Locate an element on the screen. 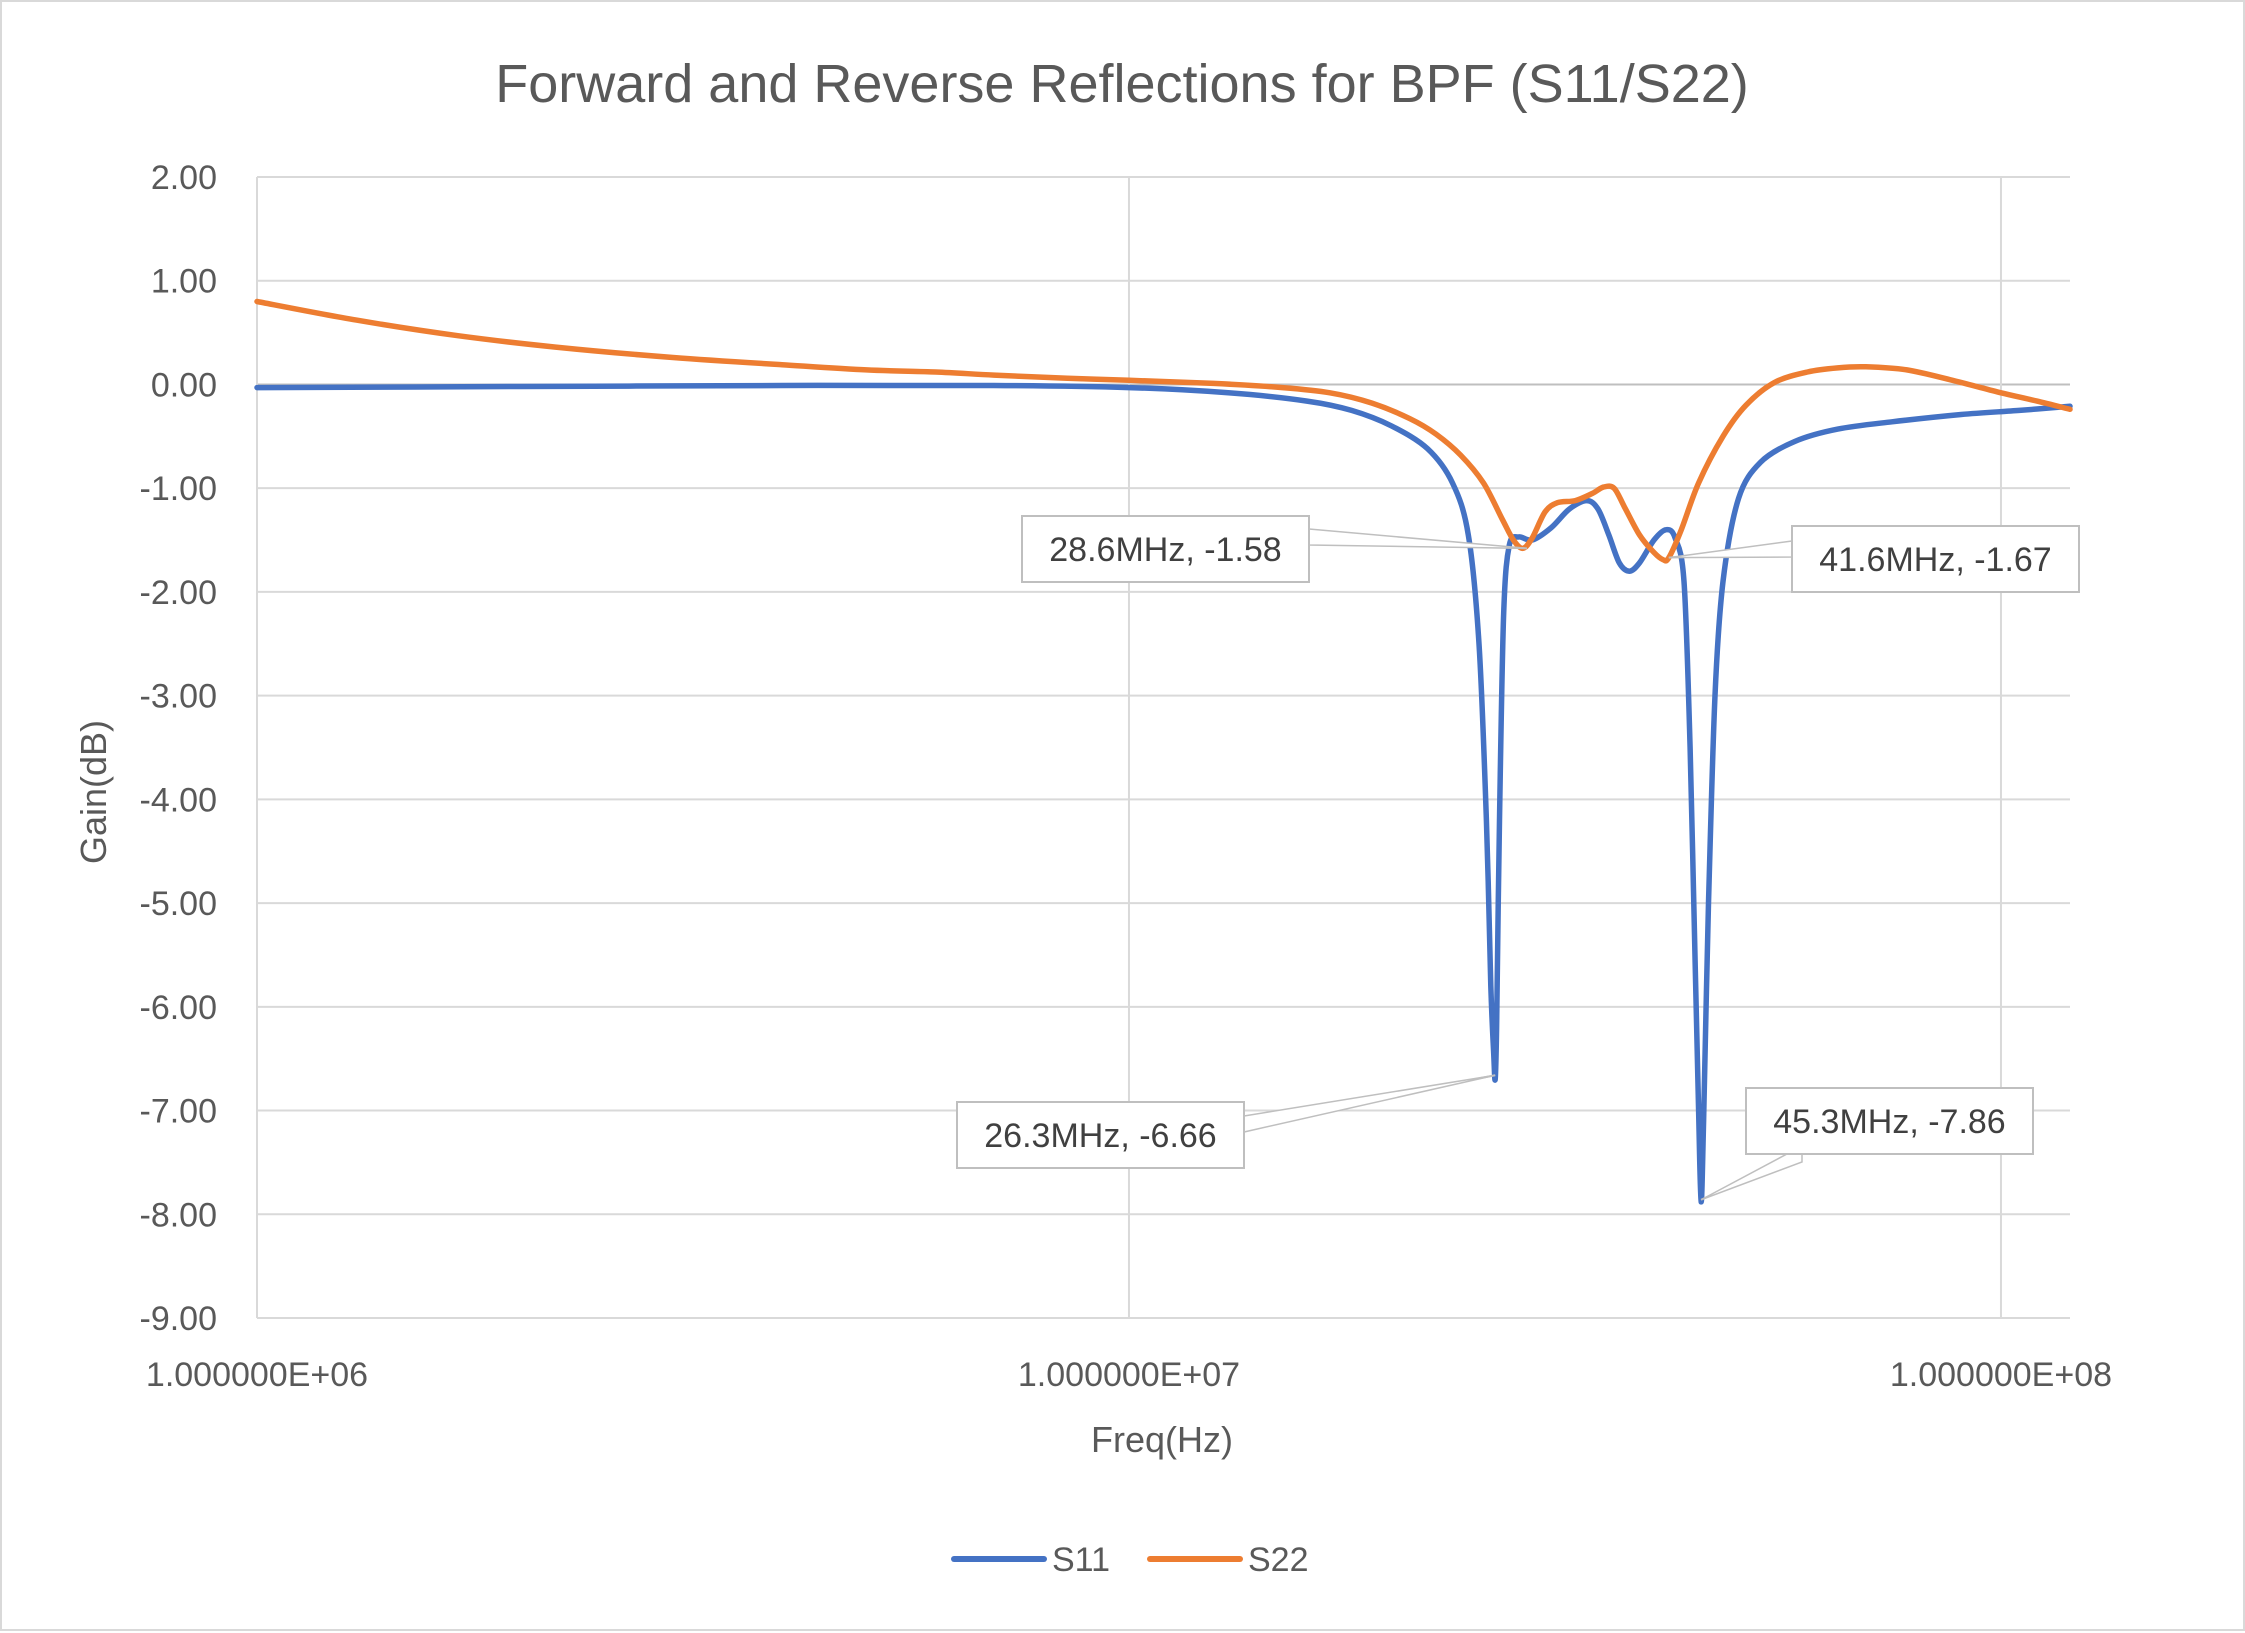  y-tick-label: -8.00 is located at coordinates (179, 1215).